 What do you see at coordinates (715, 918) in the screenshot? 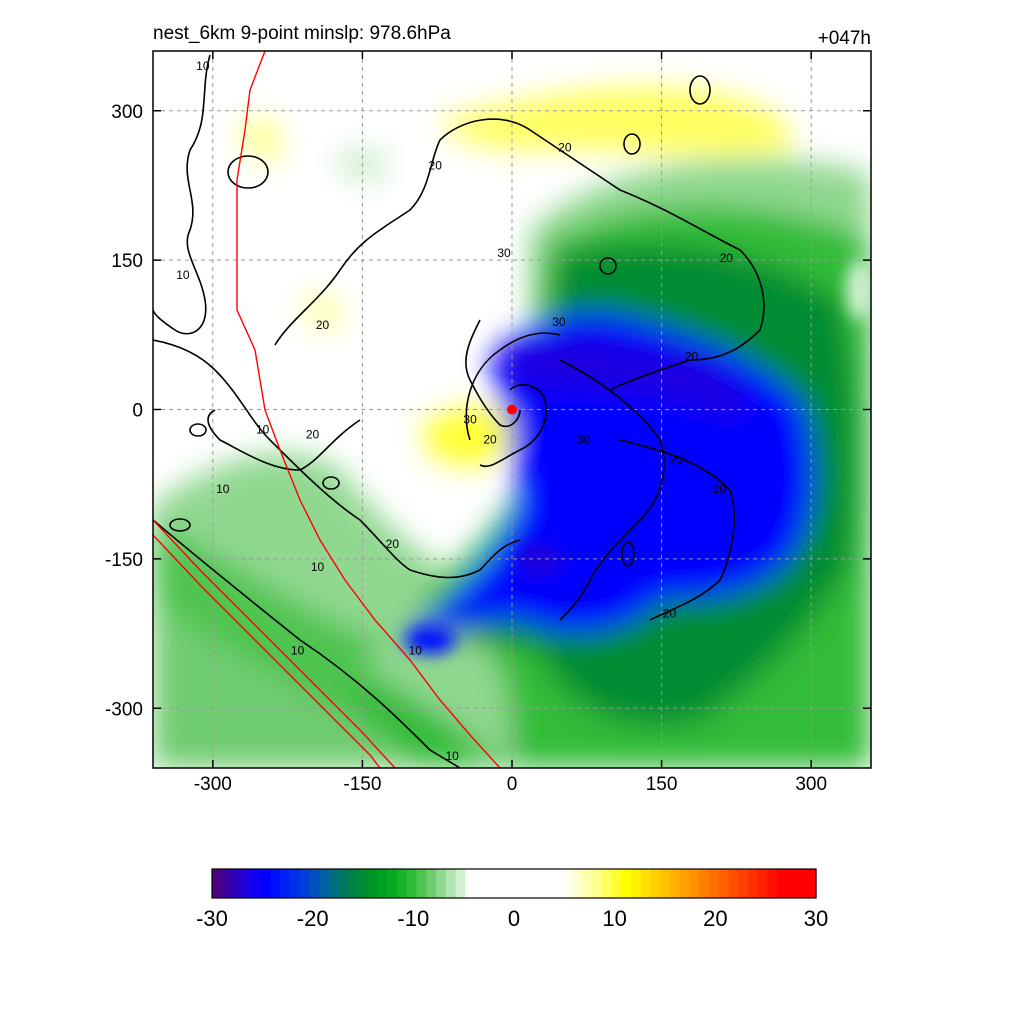
I see `colorbar-tick-label: 20` at bounding box center [715, 918].